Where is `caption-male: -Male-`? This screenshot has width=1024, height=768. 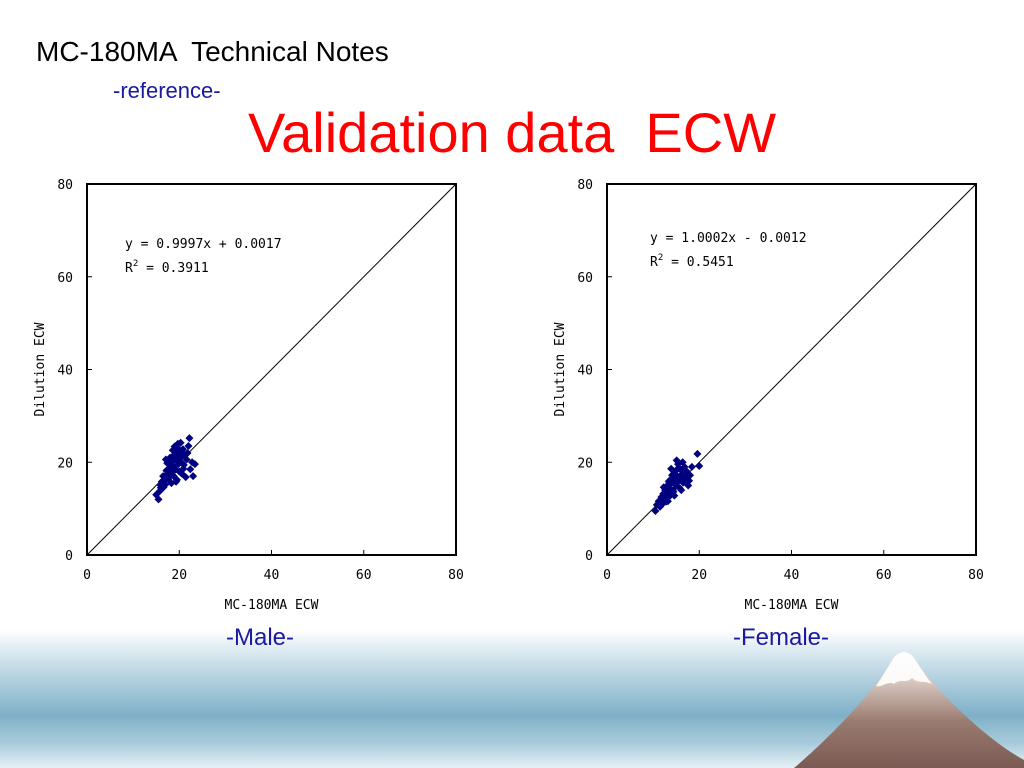 caption-male: -Male- is located at coordinates (259, 637).